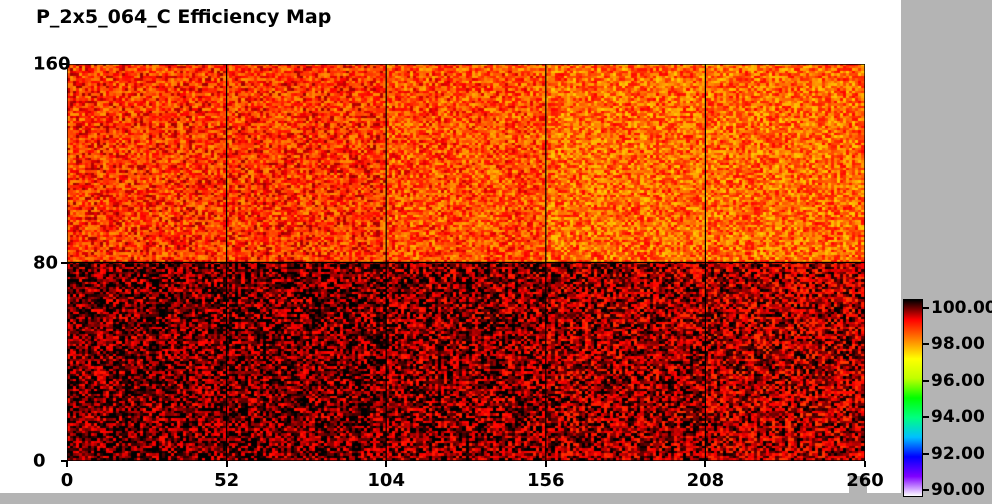 This screenshot has height=504, width=992. I want to click on colorbar-tick-label: 96.00, so click(958, 380).